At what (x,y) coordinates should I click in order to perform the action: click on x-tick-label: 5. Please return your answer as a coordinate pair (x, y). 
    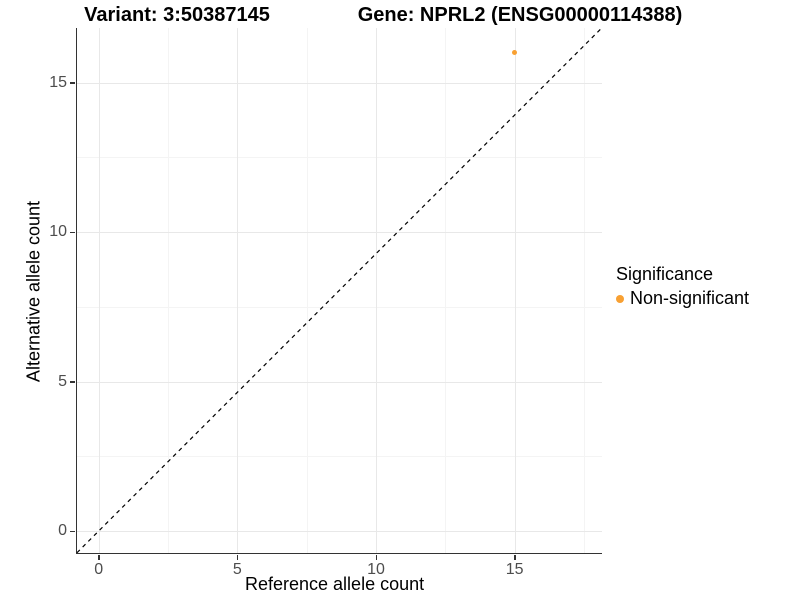
    Looking at the image, I should click on (237, 569).